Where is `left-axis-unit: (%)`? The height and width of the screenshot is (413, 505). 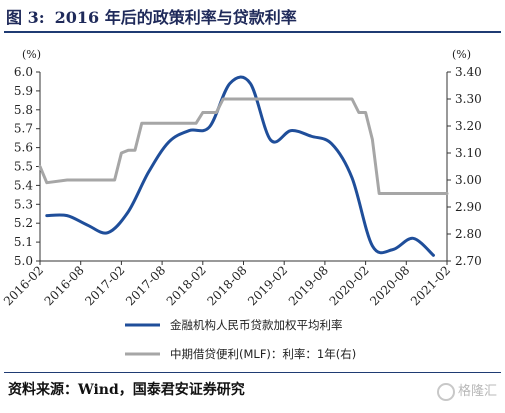
left-axis-unit: (%) is located at coordinates (31, 54).